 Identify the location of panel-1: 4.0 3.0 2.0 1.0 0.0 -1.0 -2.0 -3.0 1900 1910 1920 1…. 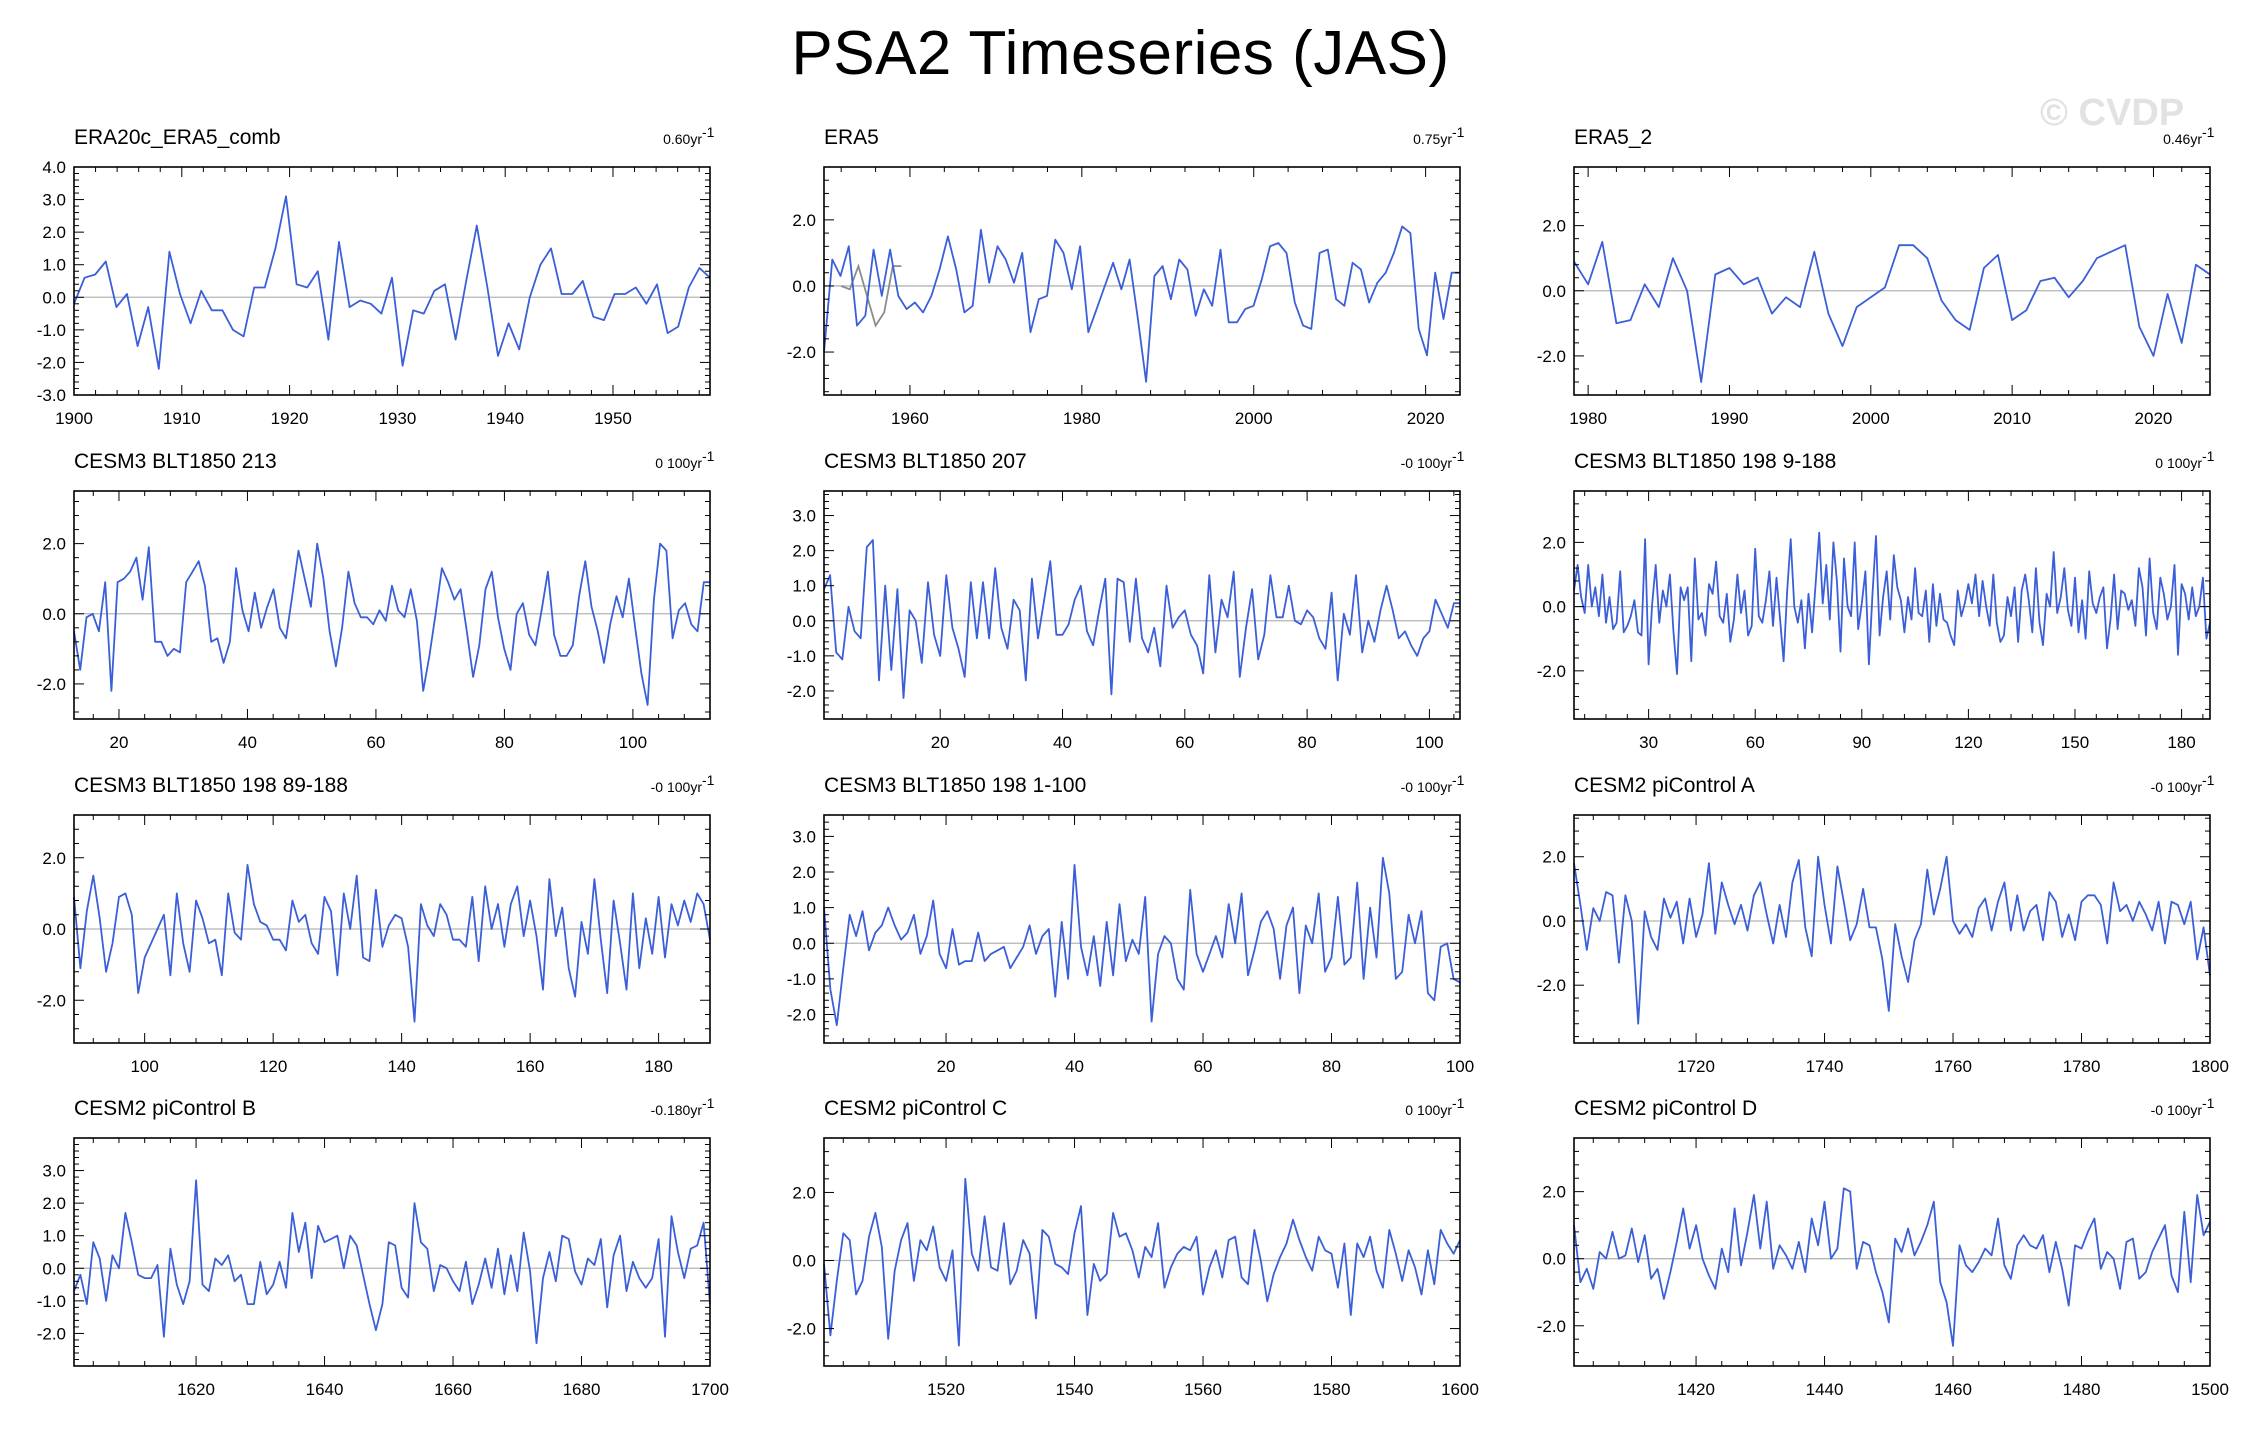
(376, 276).